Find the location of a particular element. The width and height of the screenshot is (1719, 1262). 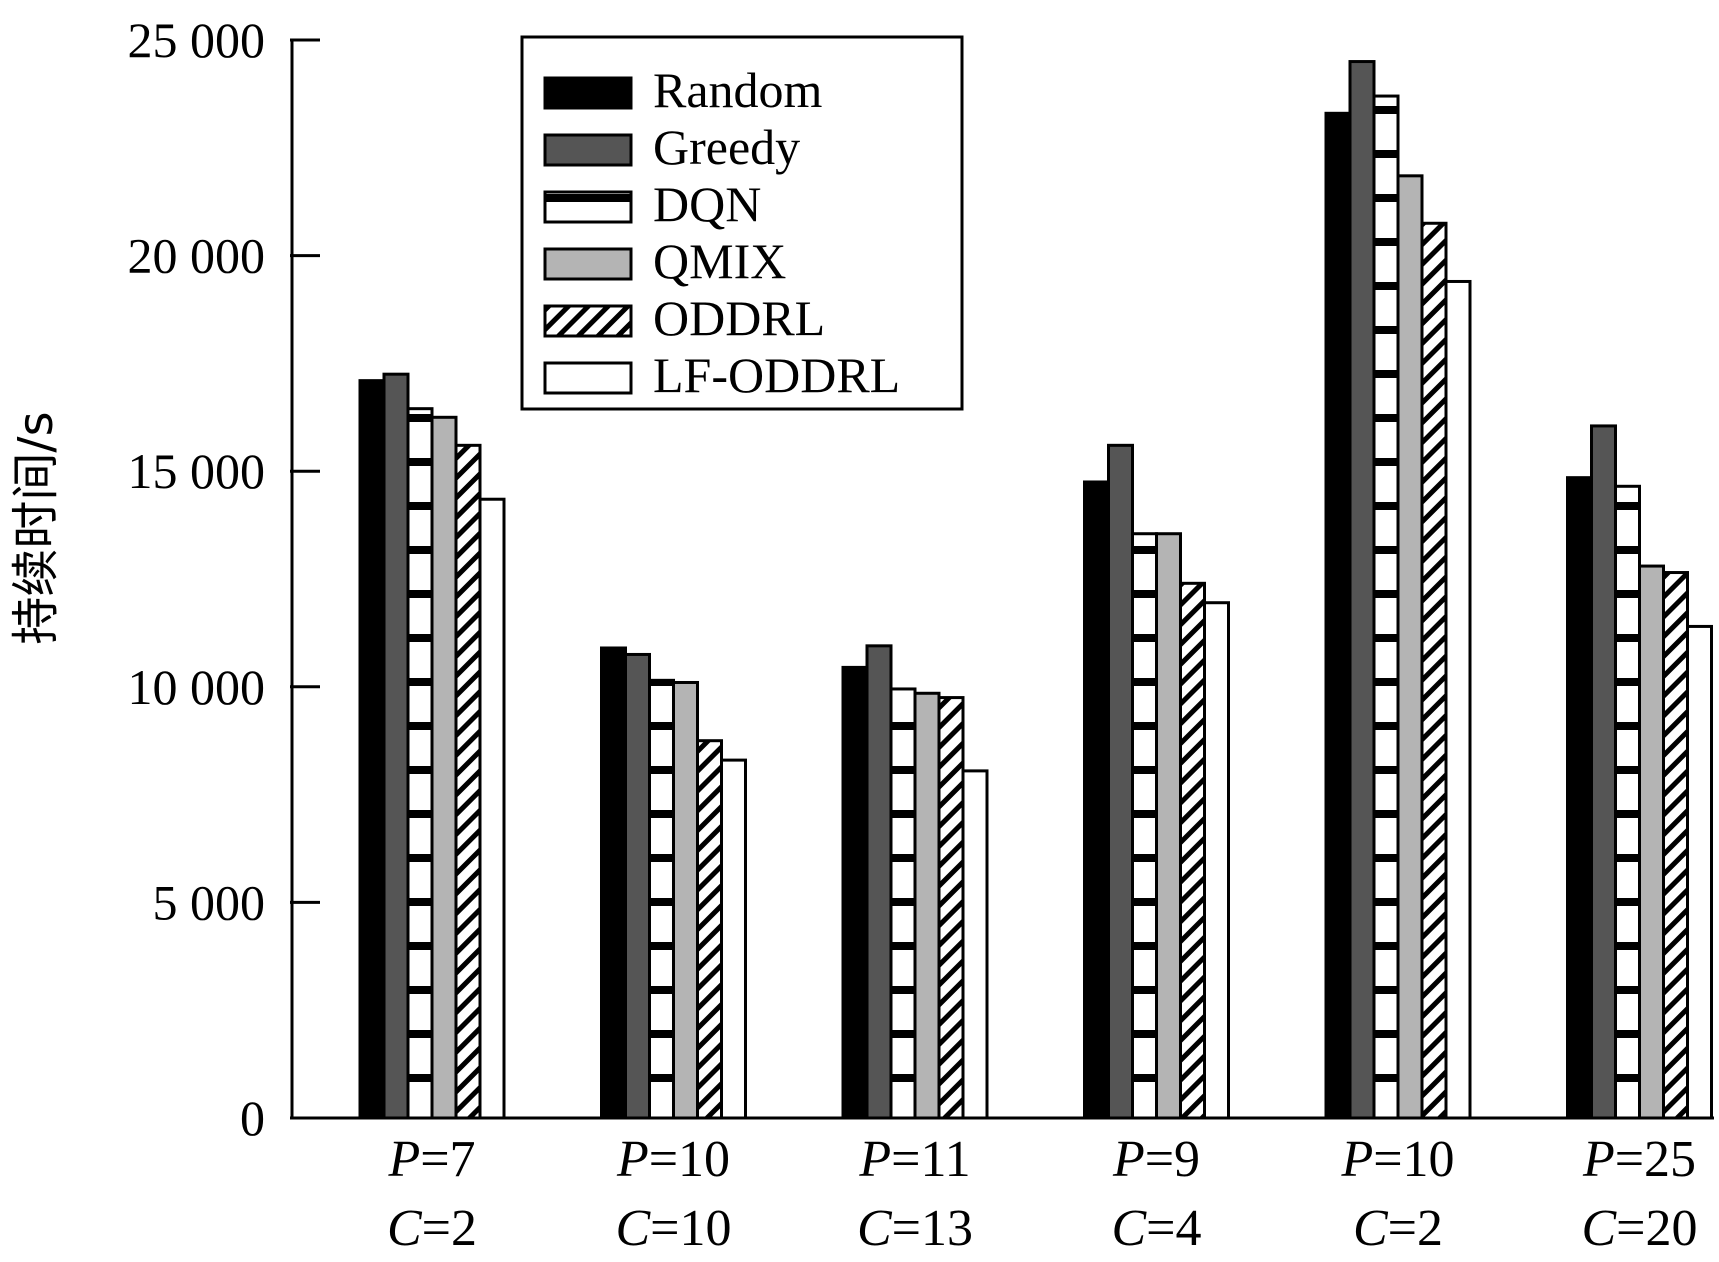

y-tick-label: 20 000 is located at coordinates (197, 256).